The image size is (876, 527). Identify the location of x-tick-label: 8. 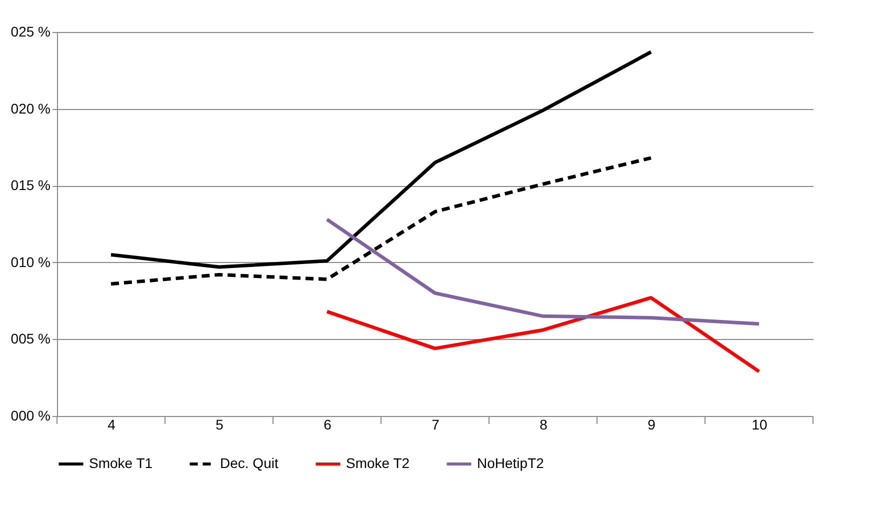
(544, 424).